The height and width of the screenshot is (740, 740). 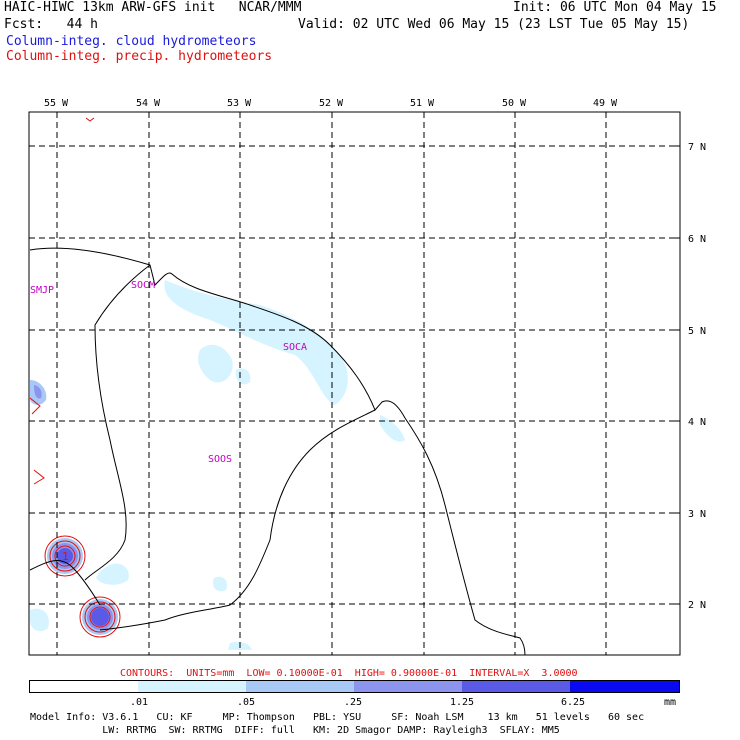 I want to click on forecast-hour: Fcst: 44 h, so click(x=51, y=24).